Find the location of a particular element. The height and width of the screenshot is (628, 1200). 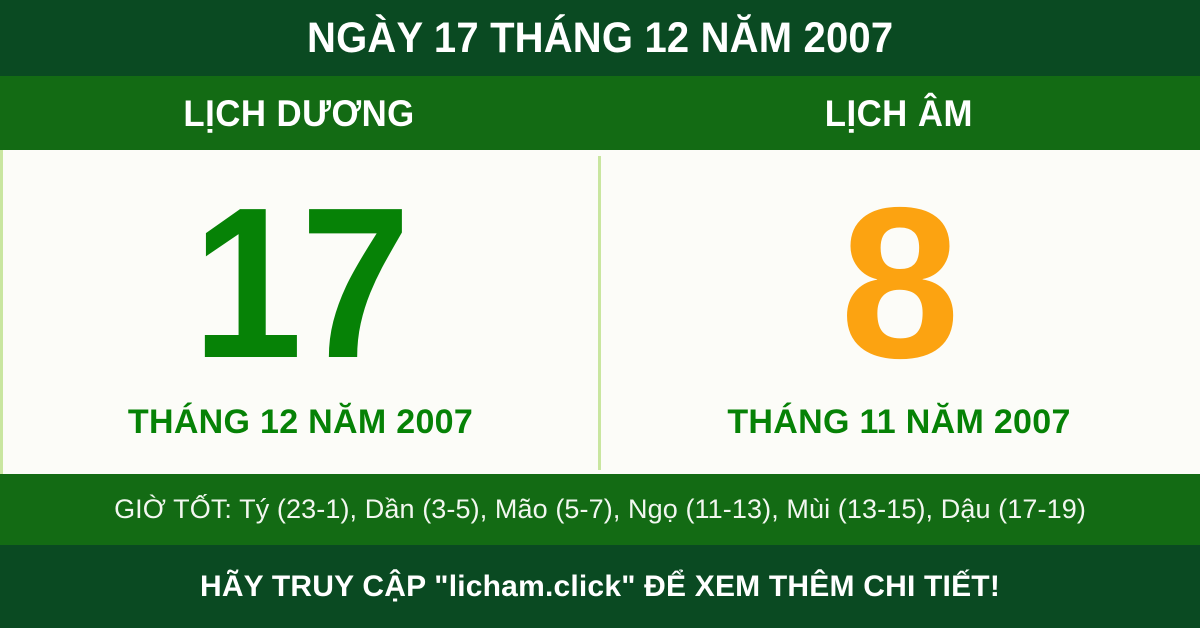

solar-column-heading: LỊCH DƯƠNG is located at coordinates (299, 113).